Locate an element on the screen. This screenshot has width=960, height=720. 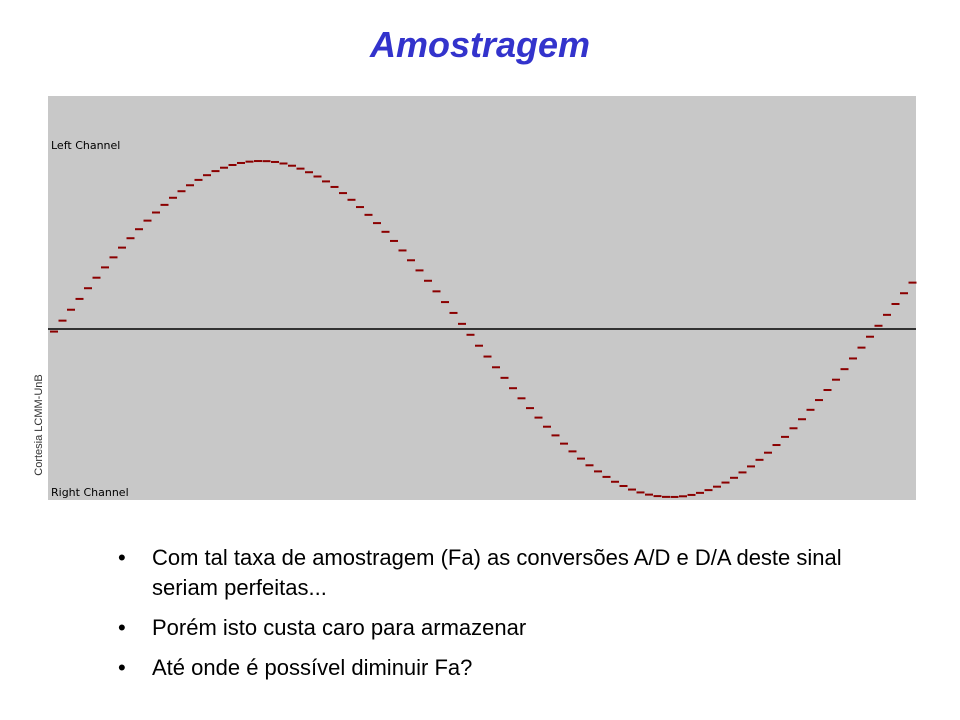
channel-label: Right Channel is located at coordinates (90, 492).